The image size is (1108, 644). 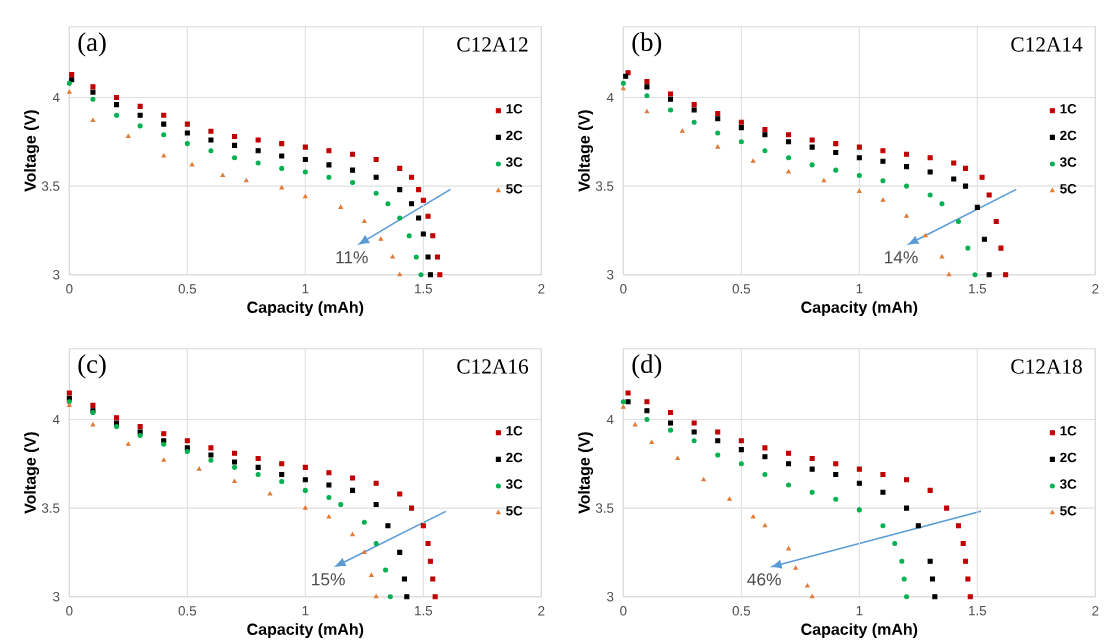 What do you see at coordinates (352, 257) in the screenshot?
I see `annotation: 11%` at bounding box center [352, 257].